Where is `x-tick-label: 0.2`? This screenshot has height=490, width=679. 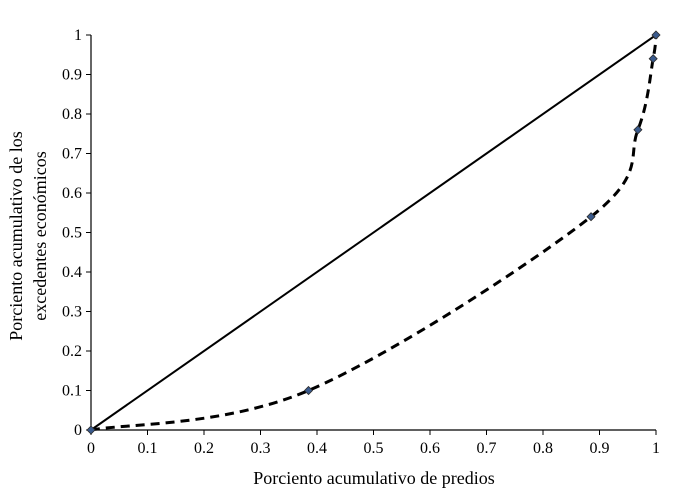
x-tick-label: 0.2 is located at coordinates (204, 448).